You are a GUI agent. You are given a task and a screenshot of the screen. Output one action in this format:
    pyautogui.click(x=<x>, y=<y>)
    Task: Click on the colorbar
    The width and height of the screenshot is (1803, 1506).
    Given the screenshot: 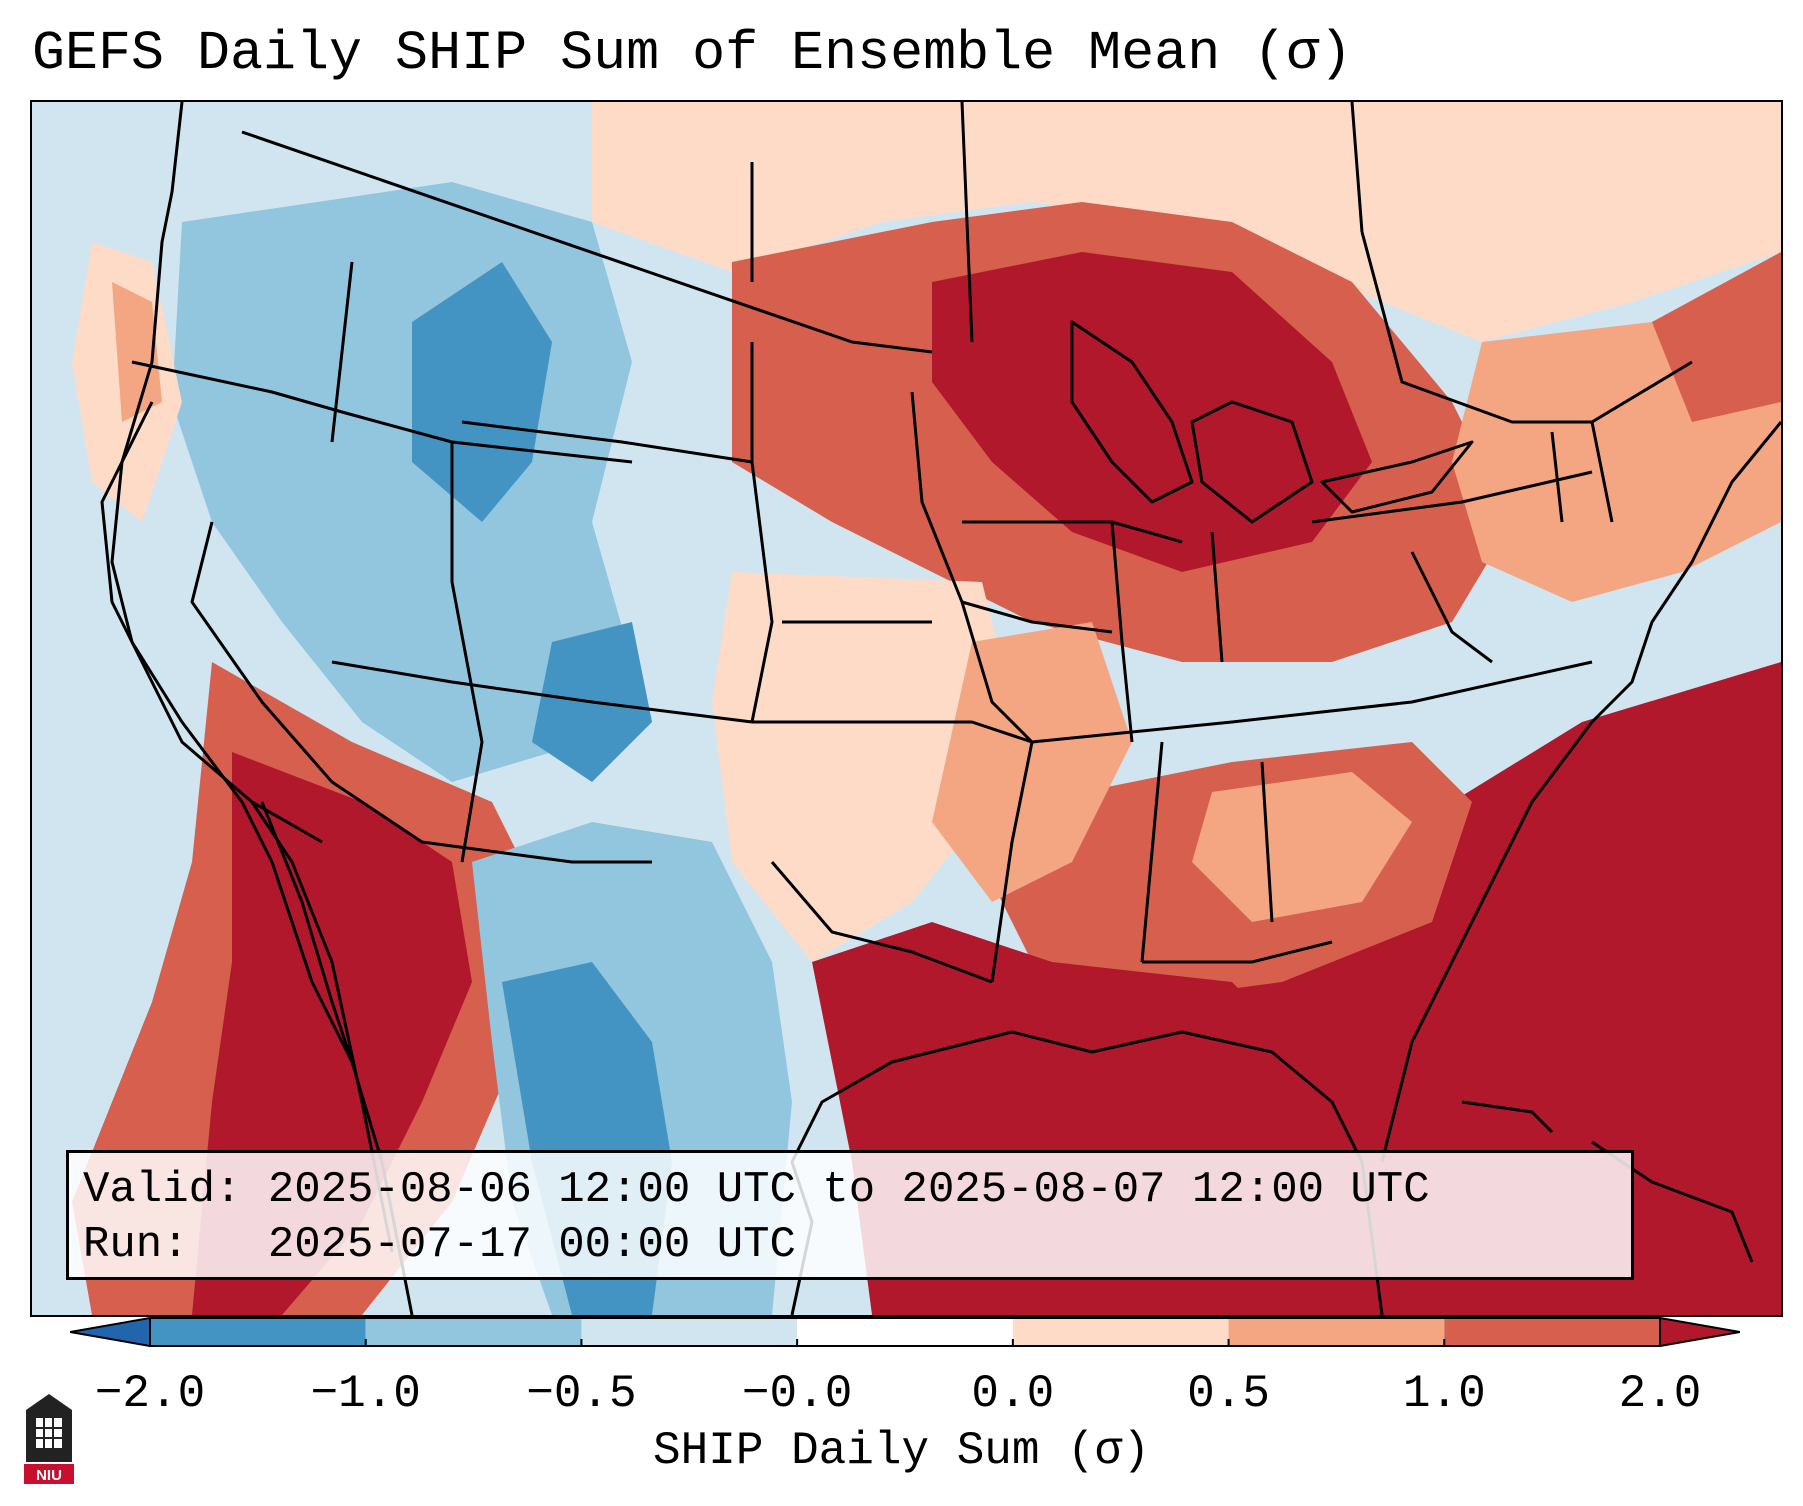 What is the action you would take?
    pyautogui.click(x=905, y=1332)
    